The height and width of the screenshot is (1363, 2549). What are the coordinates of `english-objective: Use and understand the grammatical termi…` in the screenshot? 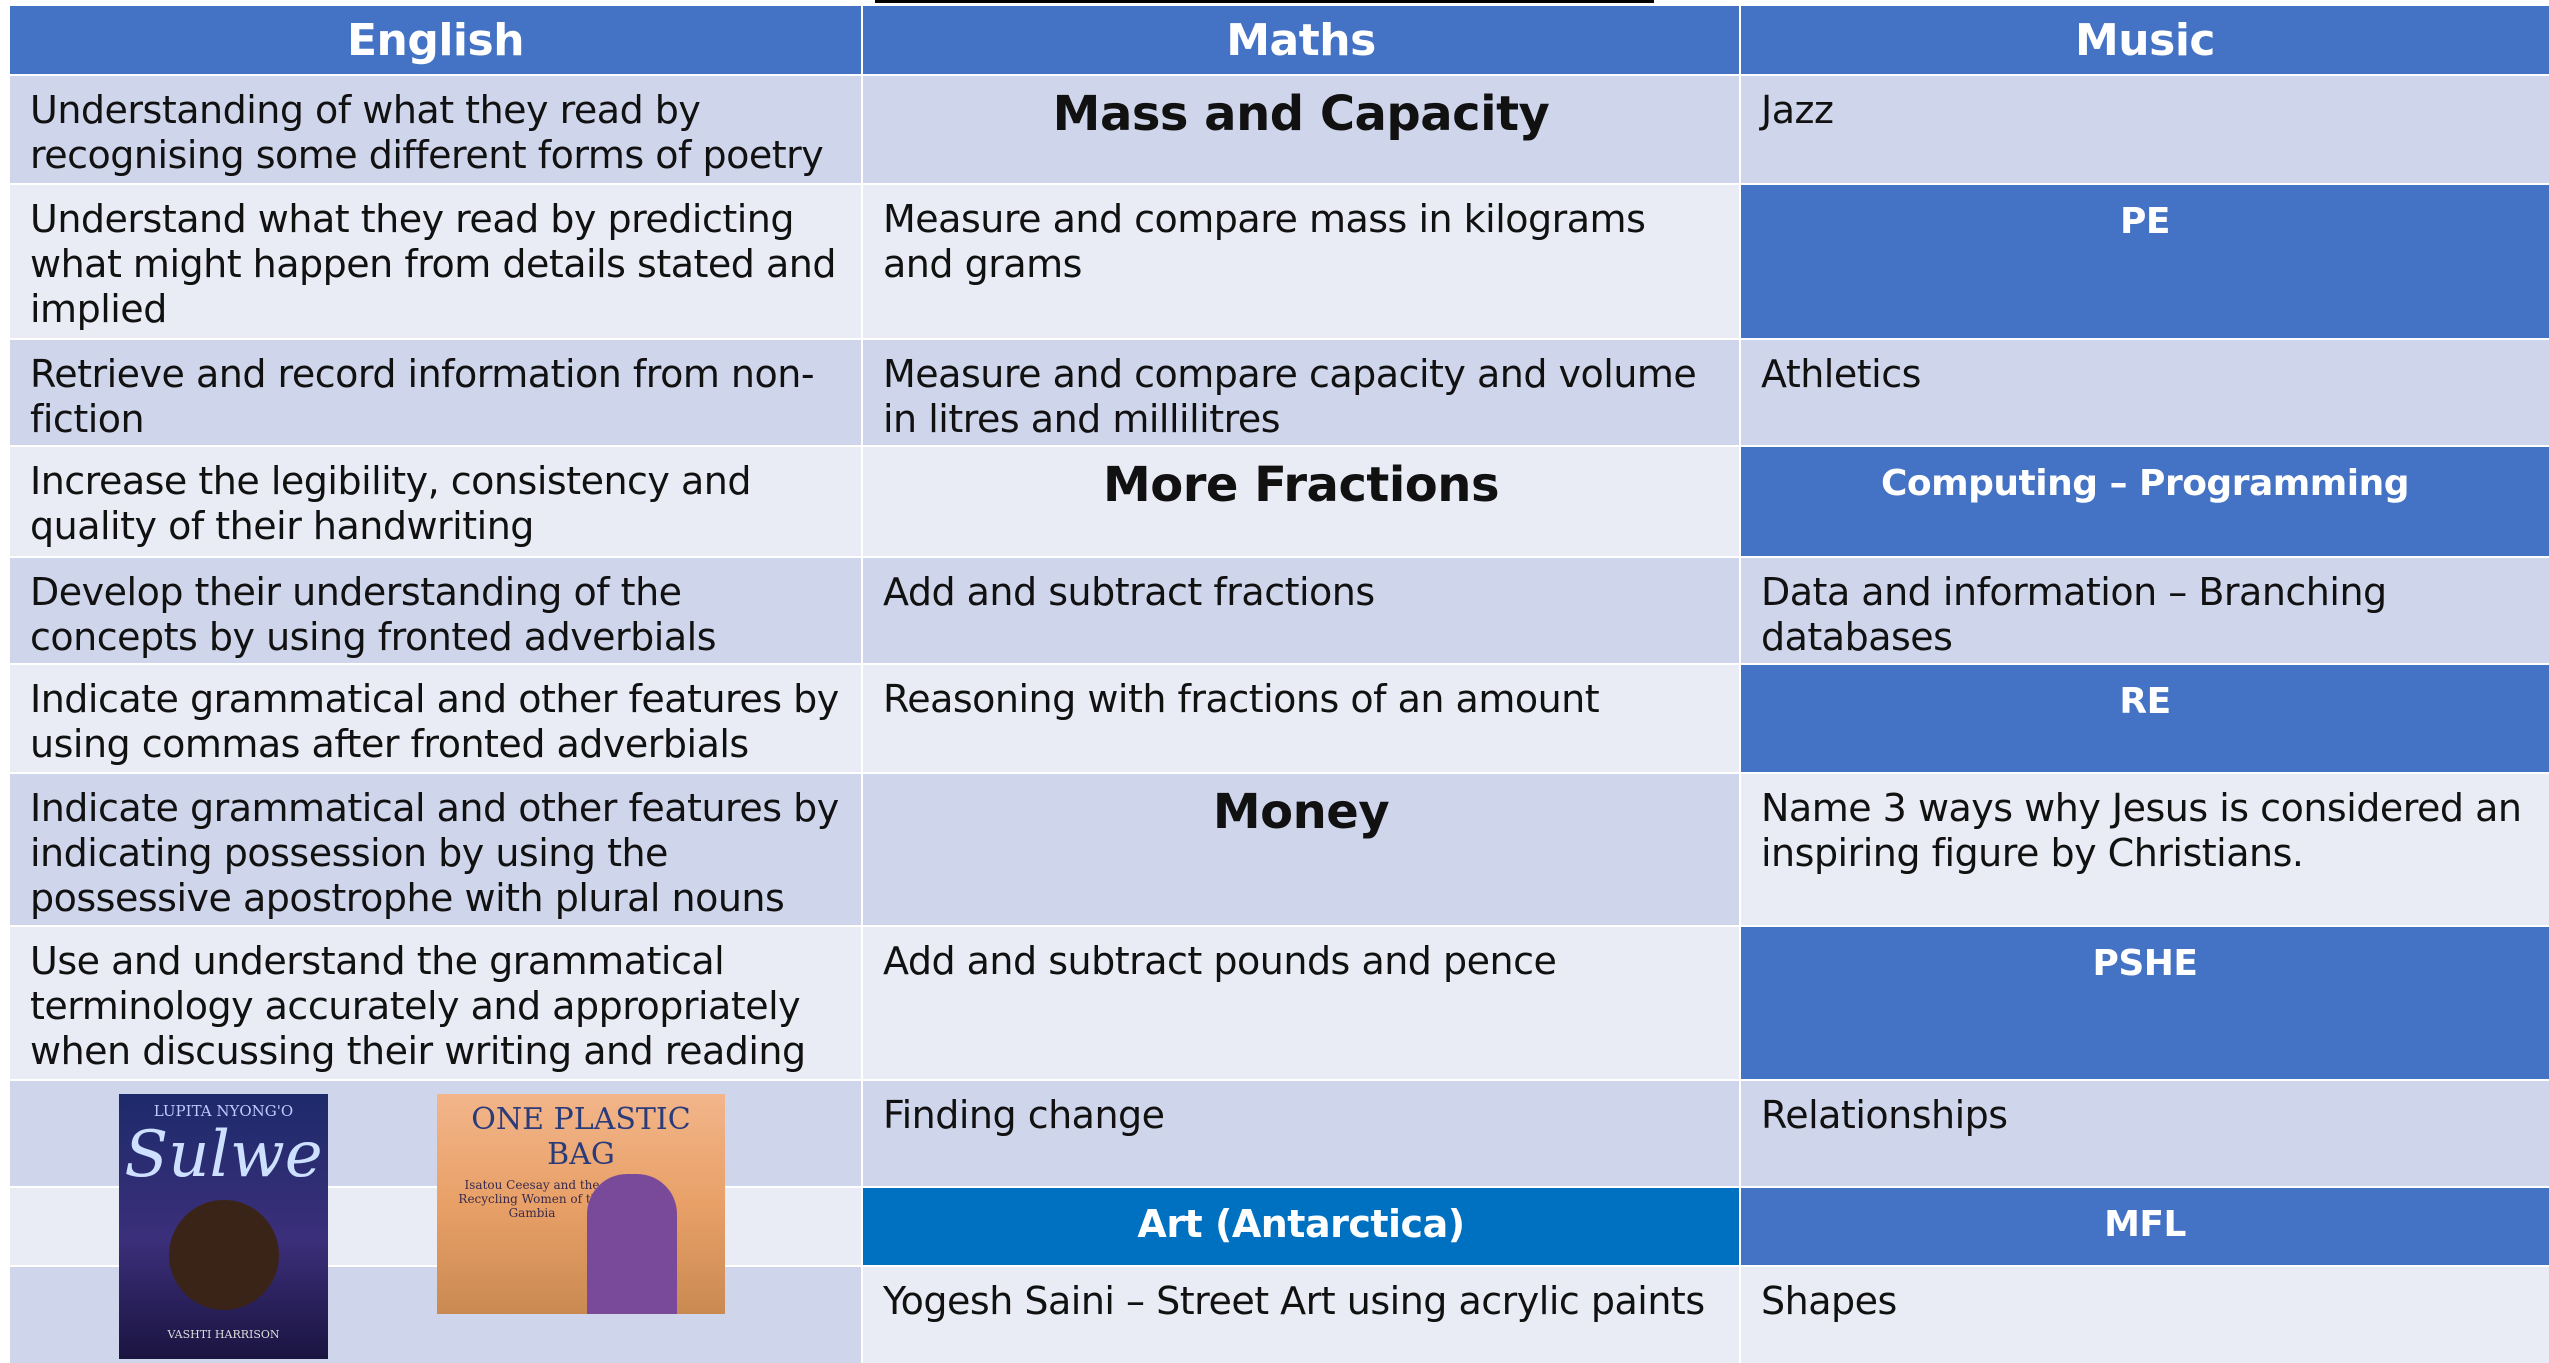 It's located at (435, 1003).